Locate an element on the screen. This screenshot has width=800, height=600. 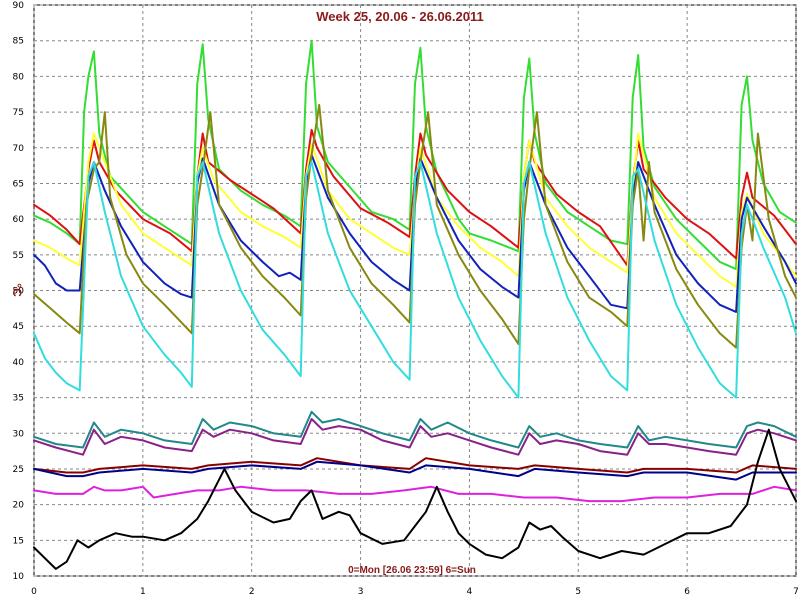
x-tick-label: 6 is located at coordinates (687, 592).